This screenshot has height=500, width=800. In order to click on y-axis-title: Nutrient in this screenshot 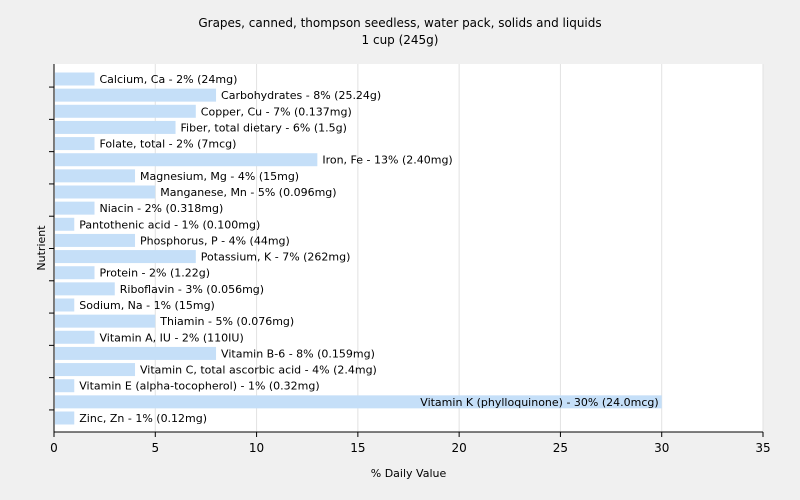, I will do `click(41, 248)`.